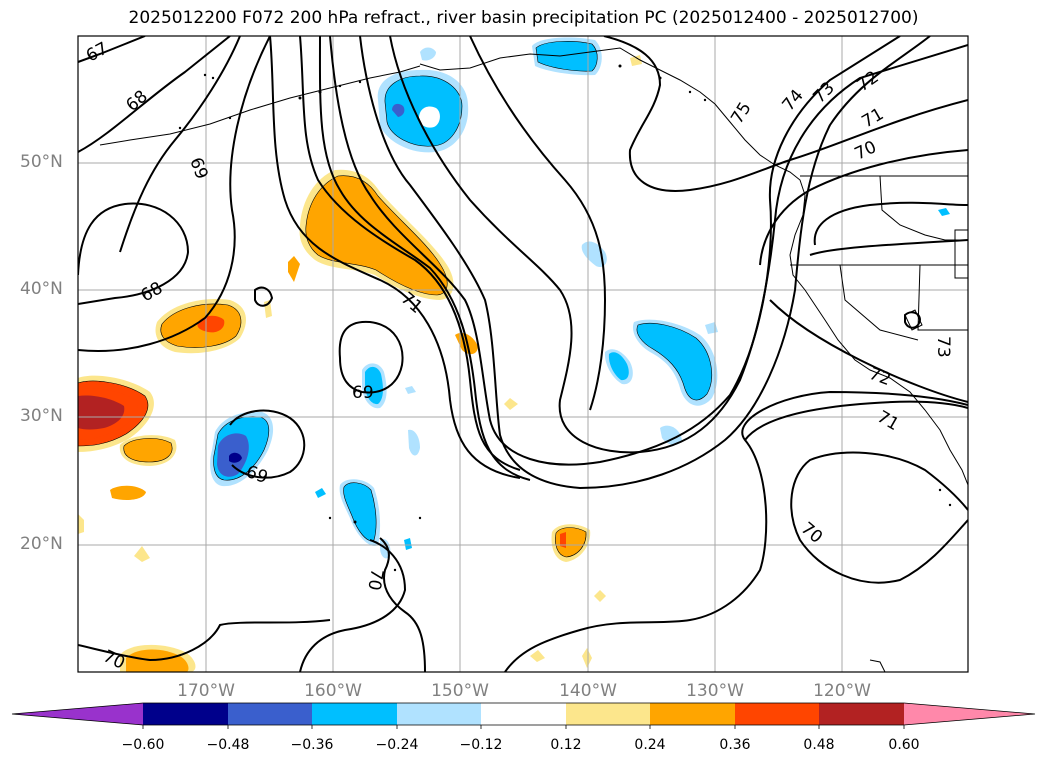 This screenshot has width=1047, height=765. What do you see at coordinates (650, 745) in the screenshot?
I see `colorbar-tick-label: 0.24` at bounding box center [650, 745].